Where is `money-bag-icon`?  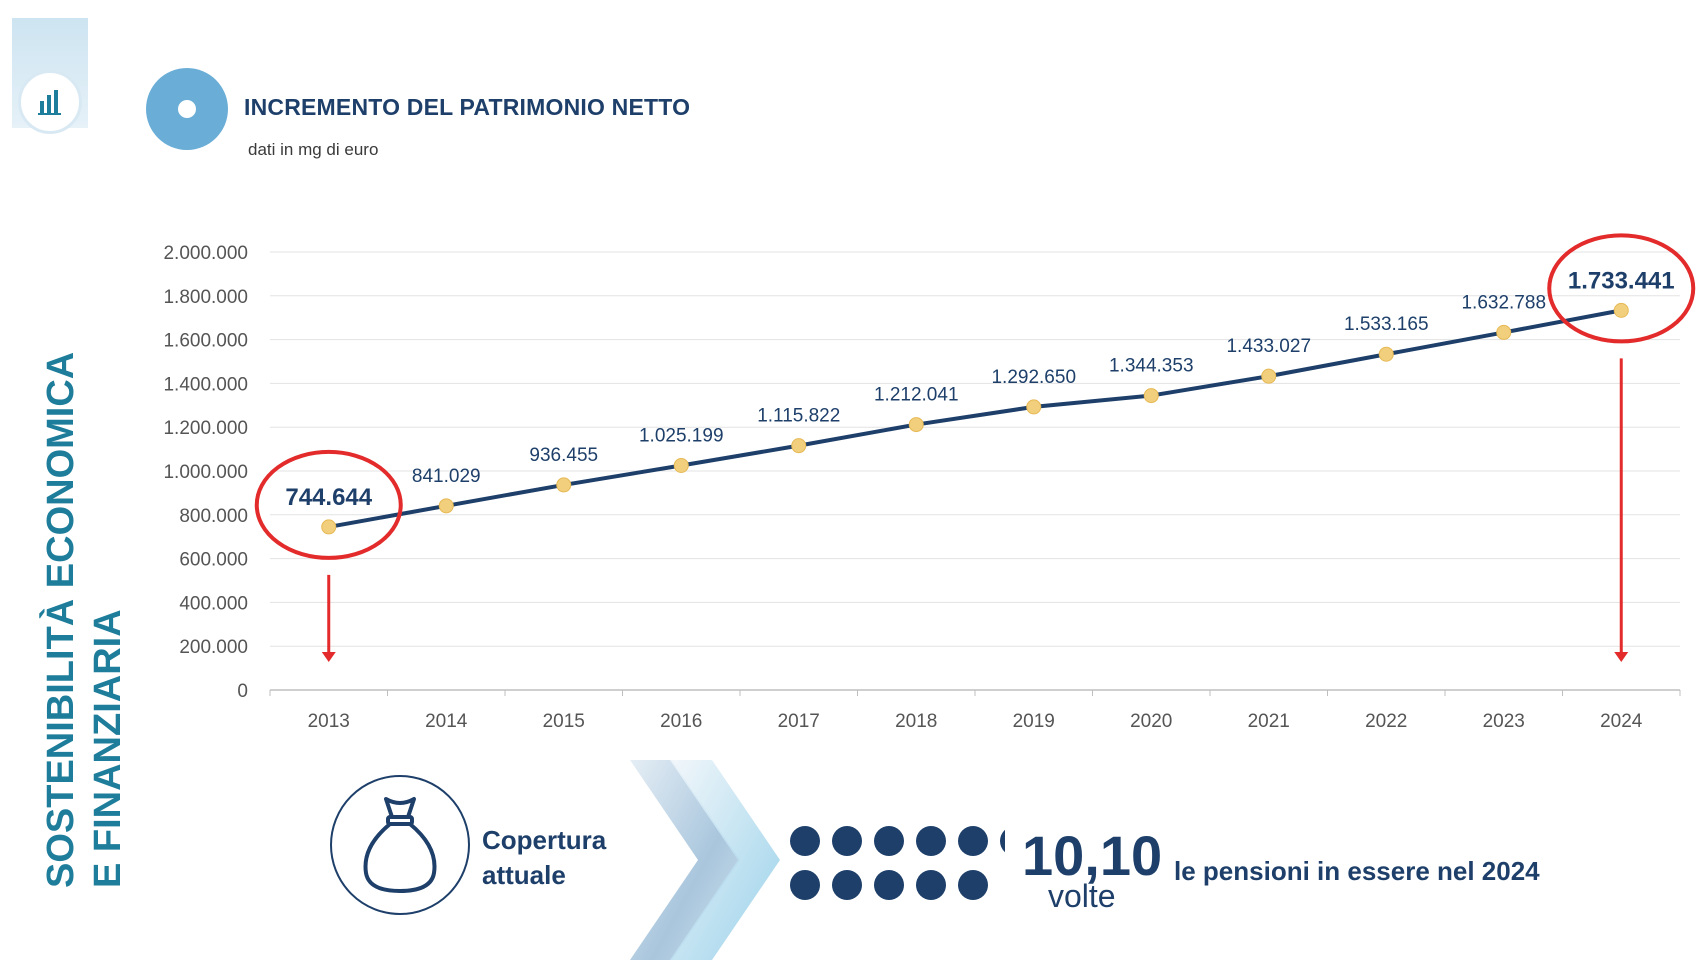
money-bag-icon is located at coordinates (400, 845).